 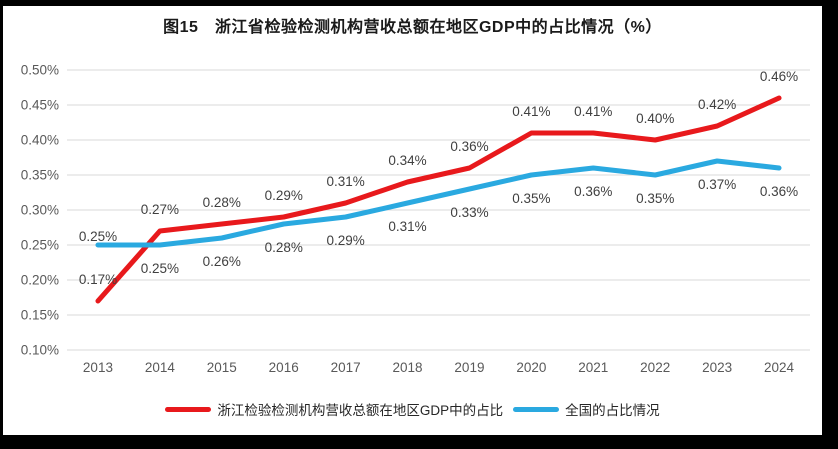 What do you see at coordinates (40, 315) in the screenshot?
I see `y-axis-tick-label: 0.15%` at bounding box center [40, 315].